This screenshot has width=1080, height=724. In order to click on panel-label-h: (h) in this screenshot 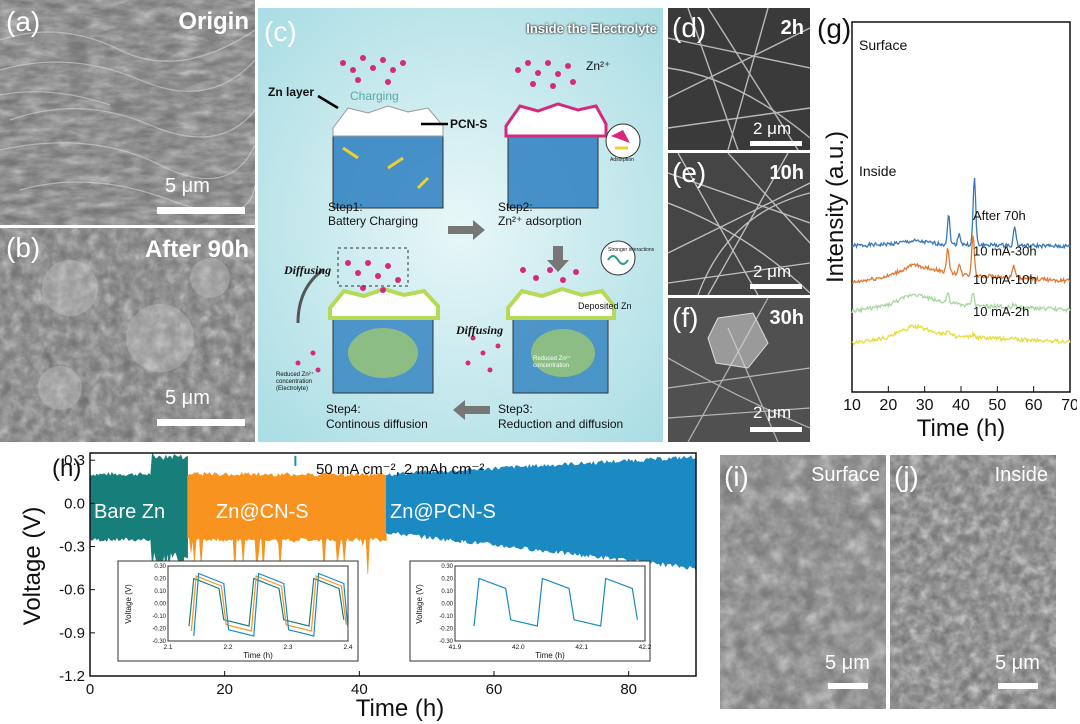, I will do `click(66, 468)`.